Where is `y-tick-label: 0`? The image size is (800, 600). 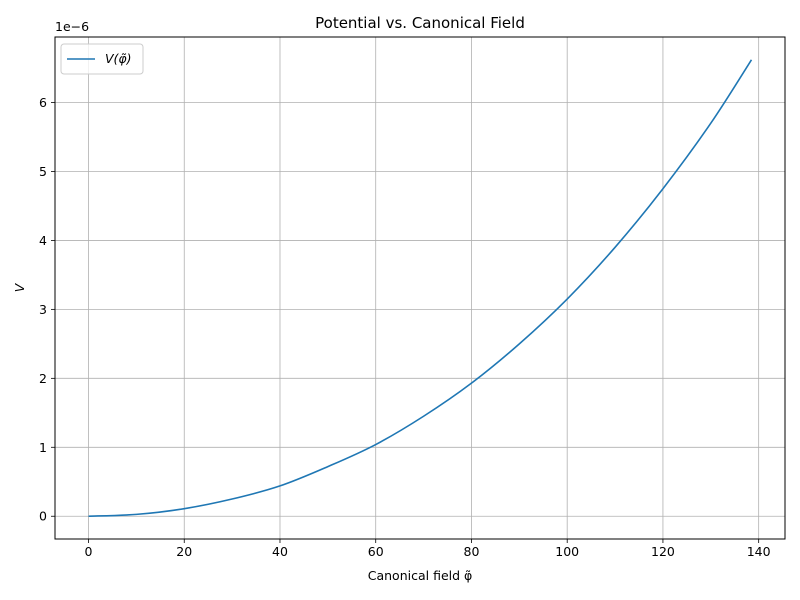
y-tick-label: 0 is located at coordinates (43, 516).